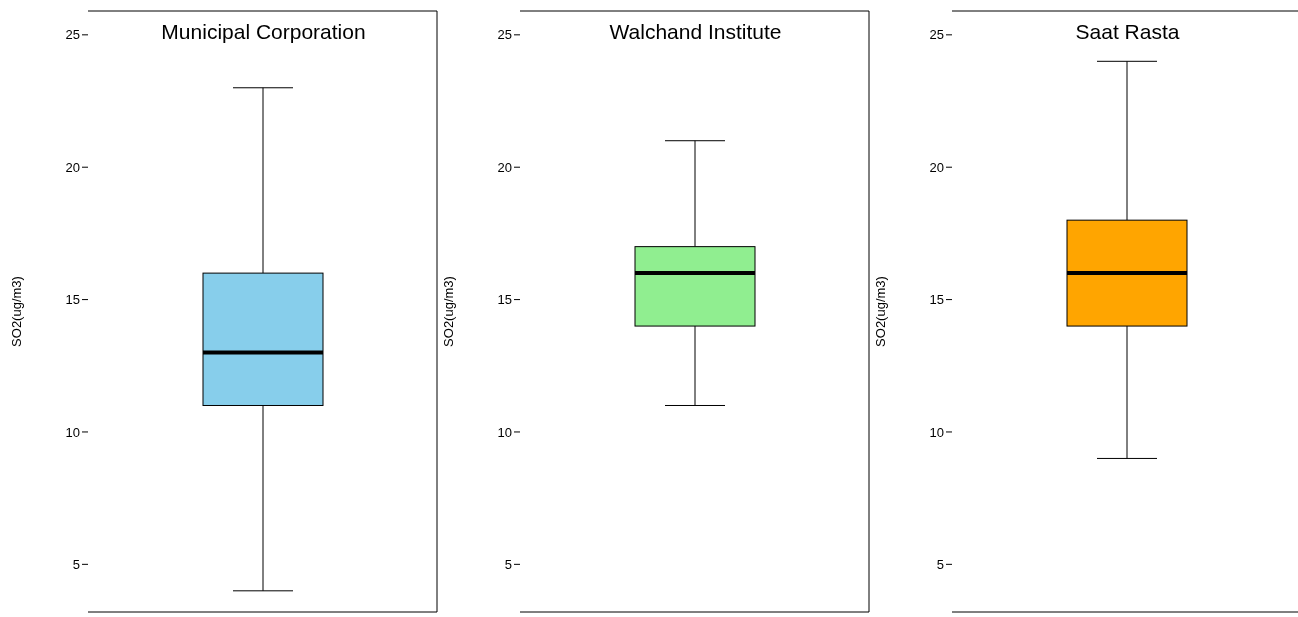  I want to click on chart-title: Saat Rasta, so click(1127, 32).